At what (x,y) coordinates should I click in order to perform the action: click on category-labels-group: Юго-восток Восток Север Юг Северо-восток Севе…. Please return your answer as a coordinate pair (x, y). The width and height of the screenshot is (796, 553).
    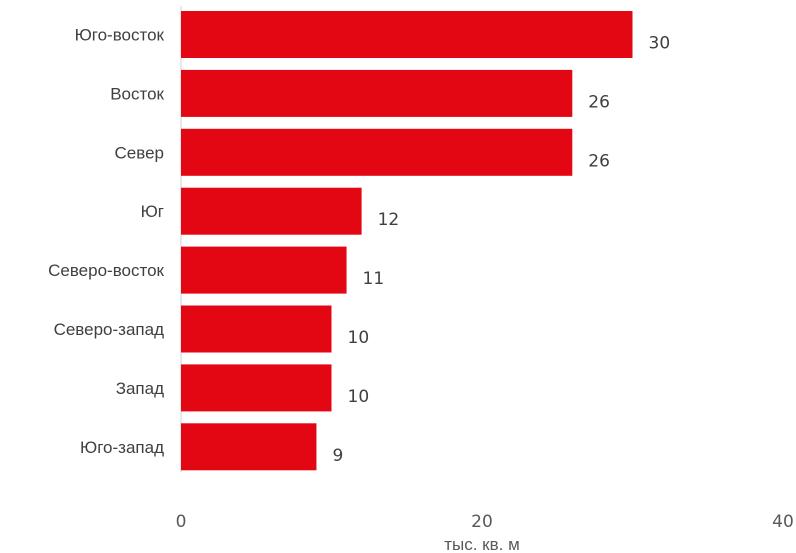
    Looking at the image, I should click on (106, 241).